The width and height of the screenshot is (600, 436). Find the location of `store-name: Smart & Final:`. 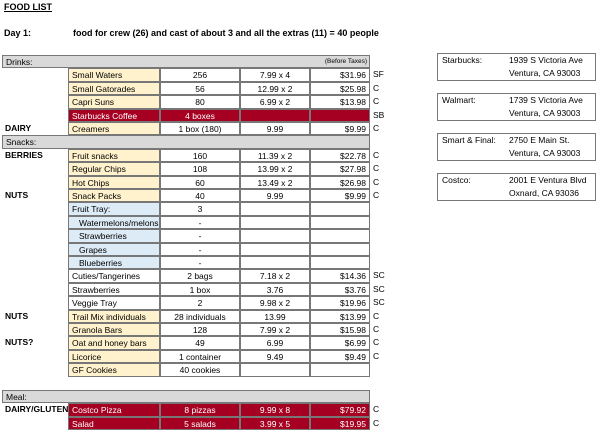

store-name: Smart & Final: is located at coordinates (469, 140).